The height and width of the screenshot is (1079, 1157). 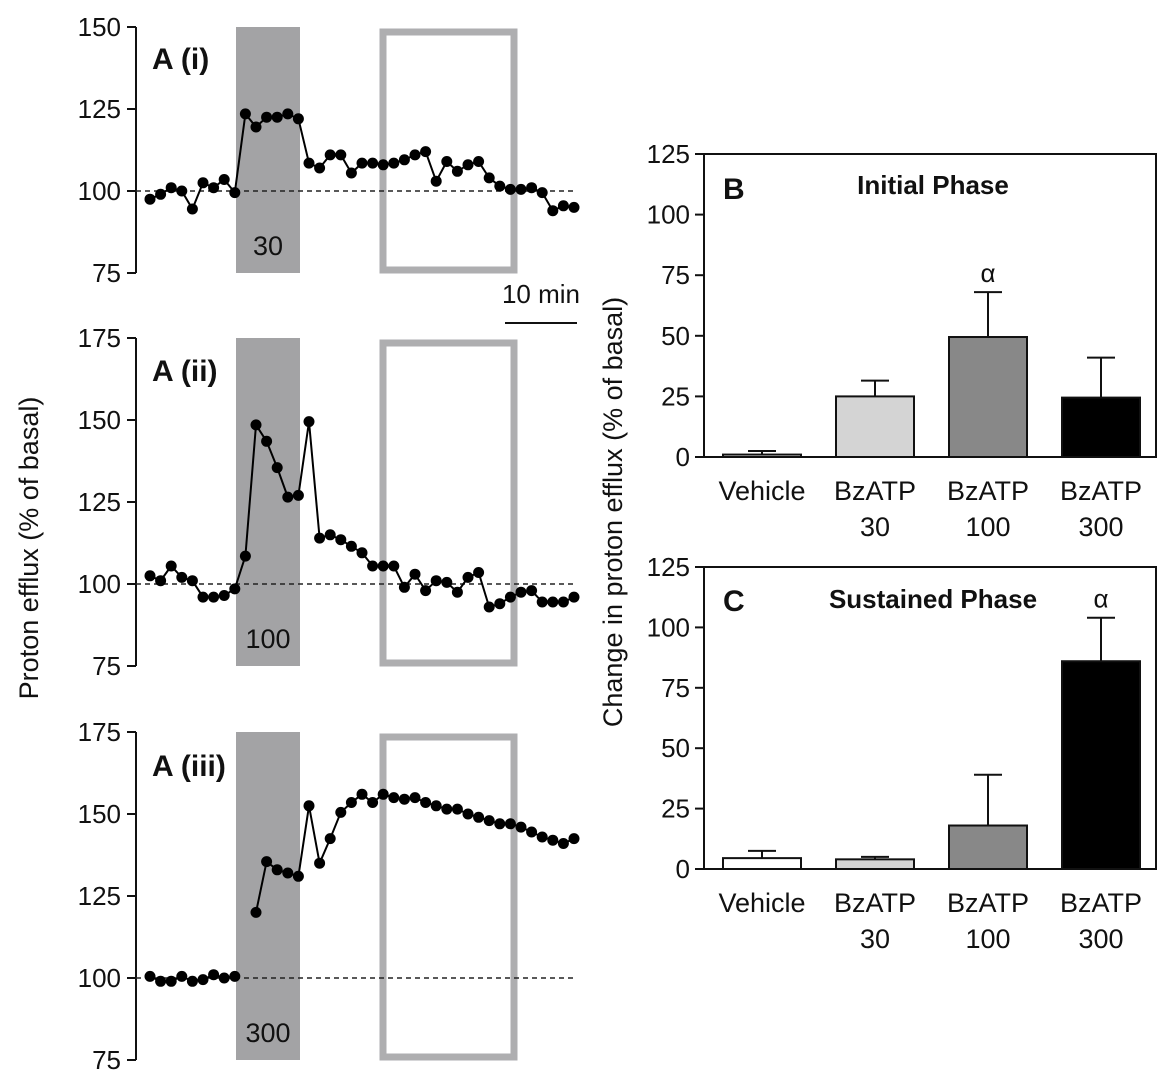 What do you see at coordinates (541, 294) in the screenshot?
I see `scale-bar-label: 10 min` at bounding box center [541, 294].